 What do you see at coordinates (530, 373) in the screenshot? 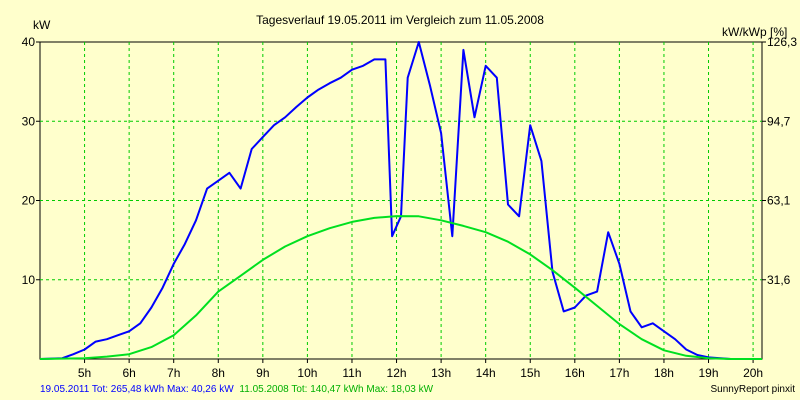
I see `x-tick-label: 15h` at bounding box center [530, 373].